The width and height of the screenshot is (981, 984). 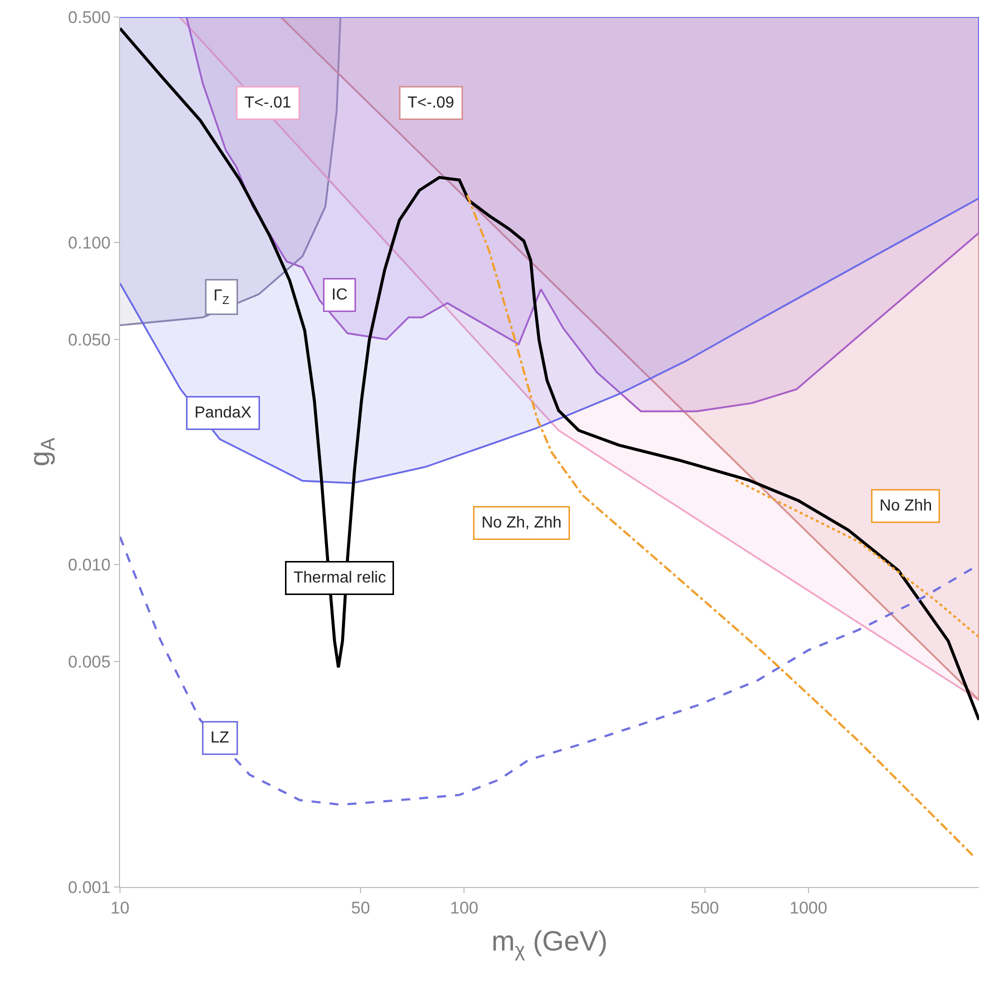 I want to click on y-tick-label: 0.001, so click(x=89, y=887).